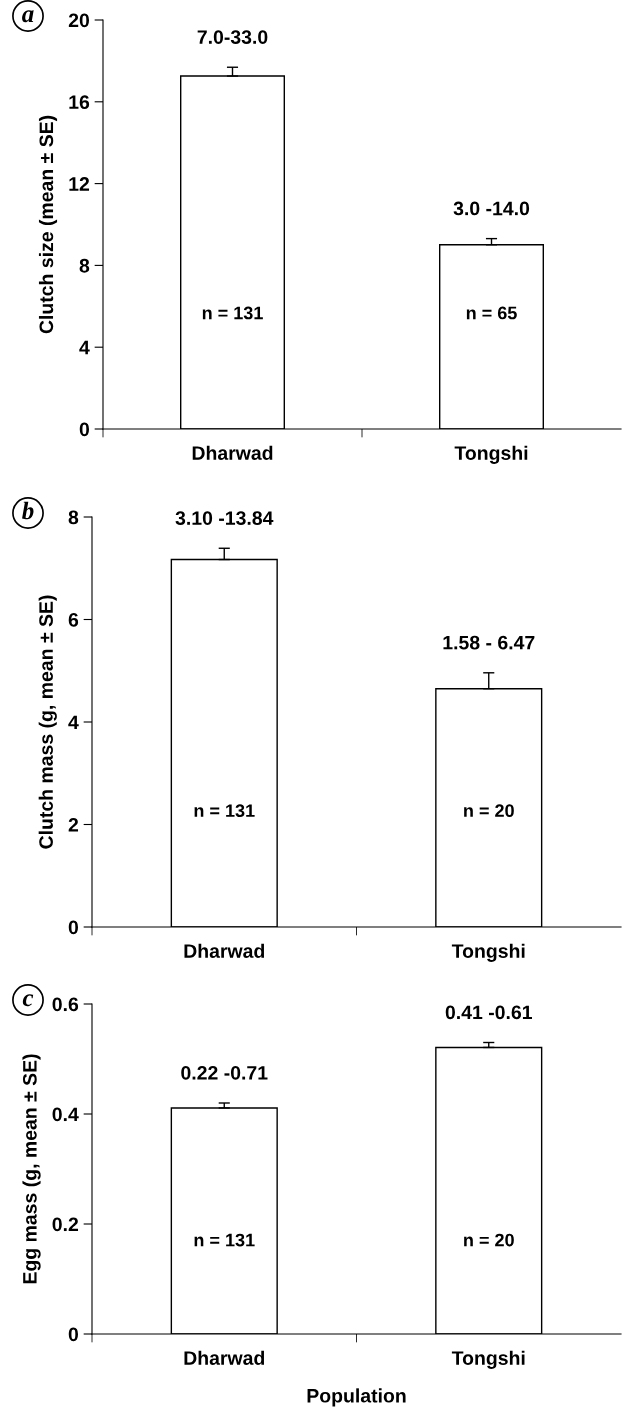 This screenshot has width=622, height=1409. I want to click on text: c, so click(28, 1000).